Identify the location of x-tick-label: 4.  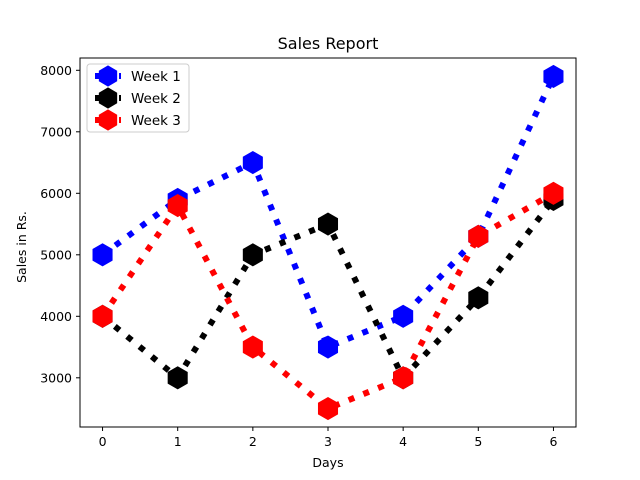
(403, 441).